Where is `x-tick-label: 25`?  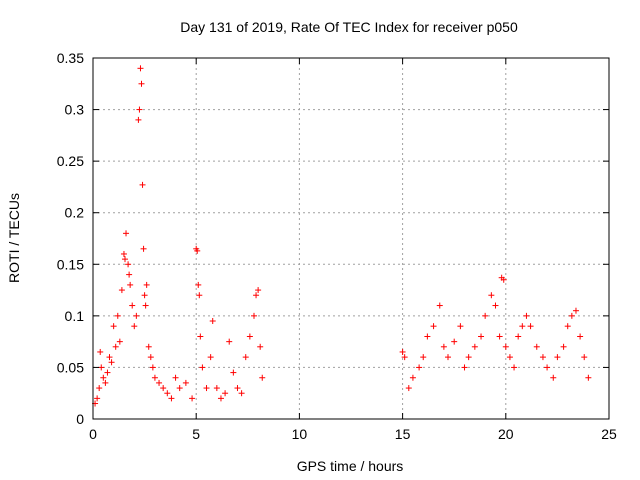
x-tick-label: 25 is located at coordinates (609, 434).